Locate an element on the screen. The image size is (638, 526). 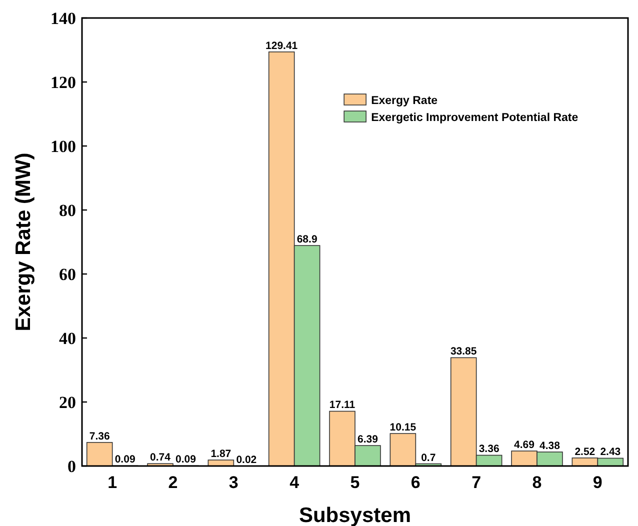
data-label: 4.69 is located at coordinates (524, 444).